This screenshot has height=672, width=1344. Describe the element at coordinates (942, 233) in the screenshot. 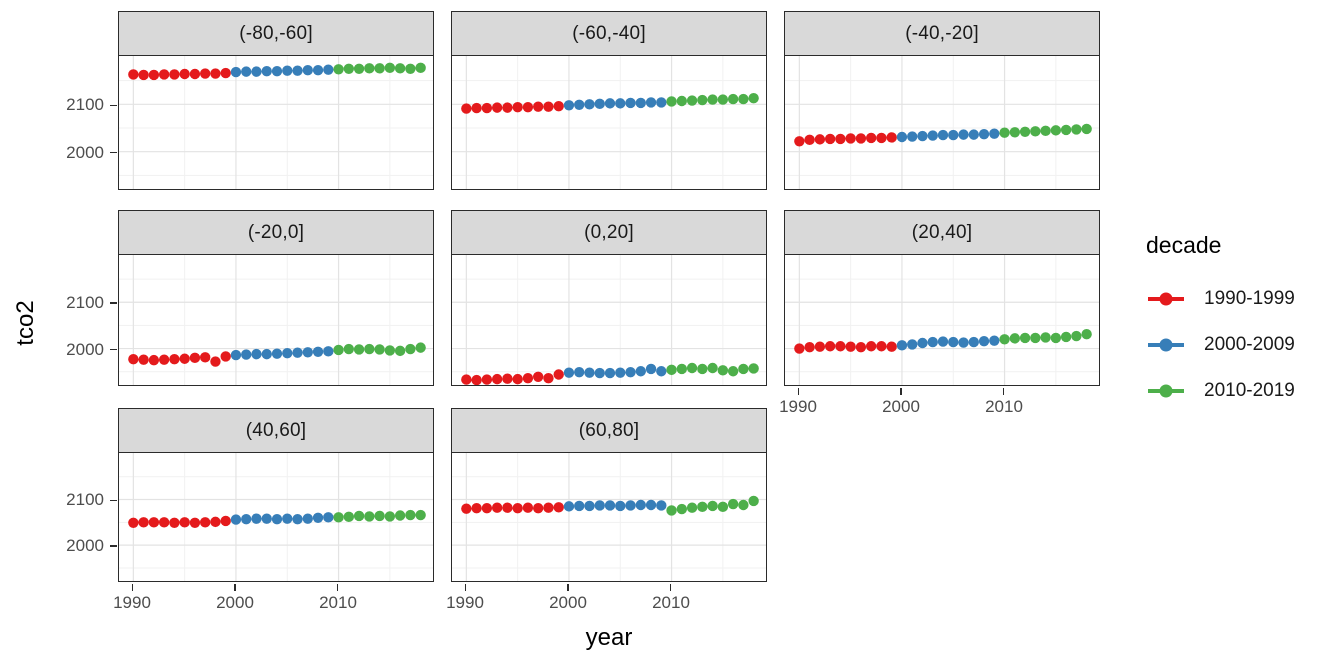

I see `facet-strip-label: (20,40]` at that location.